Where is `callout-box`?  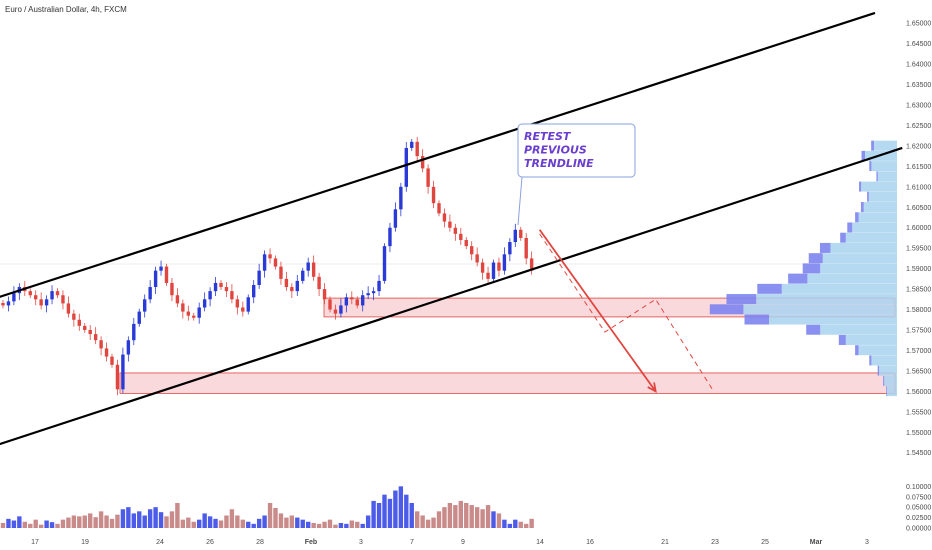 callout-box is located at coordinates (576, 150).